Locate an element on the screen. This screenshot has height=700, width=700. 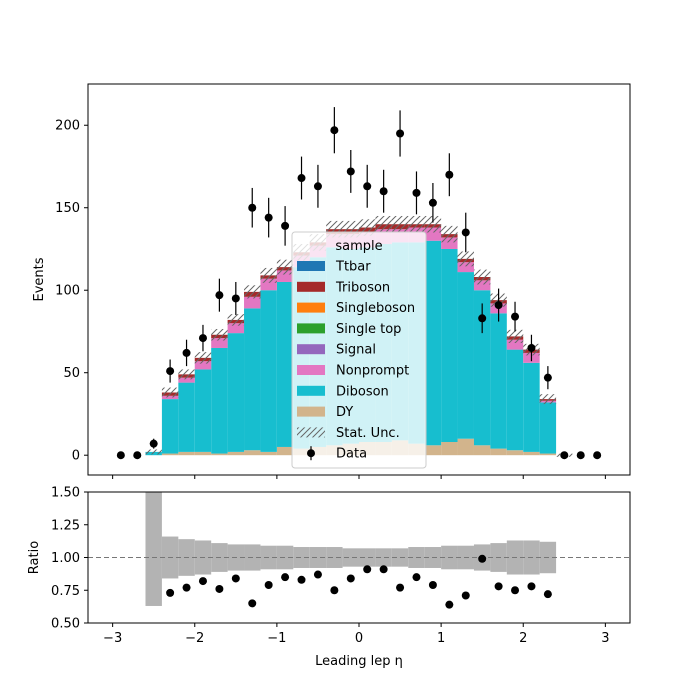
legend-signal-label: Signal is located at coordinates (356, 350).